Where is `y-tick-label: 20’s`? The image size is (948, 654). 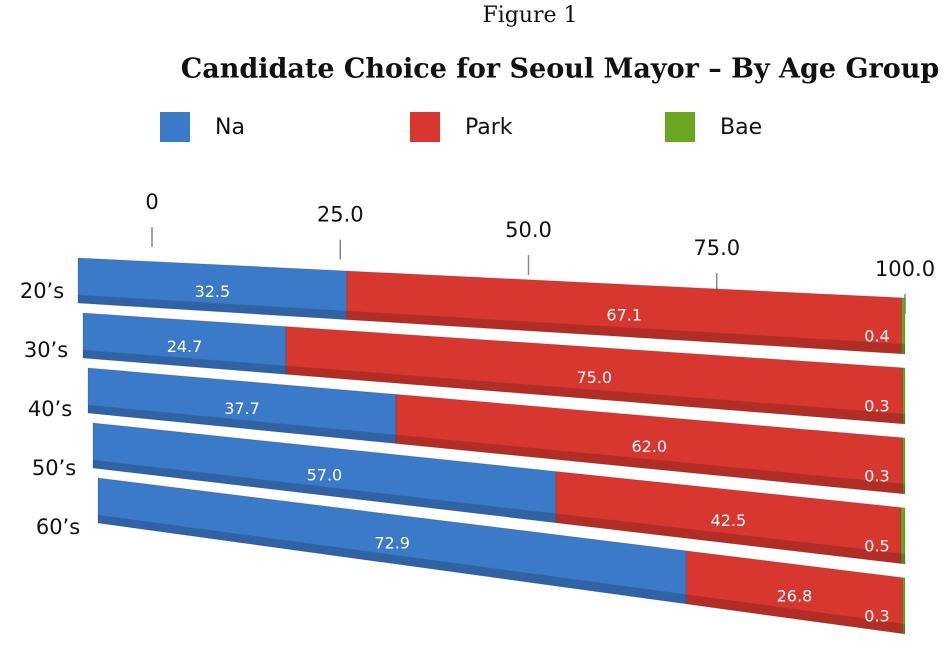
y-tick-label: 20’s is located at coordinates (42, 291).